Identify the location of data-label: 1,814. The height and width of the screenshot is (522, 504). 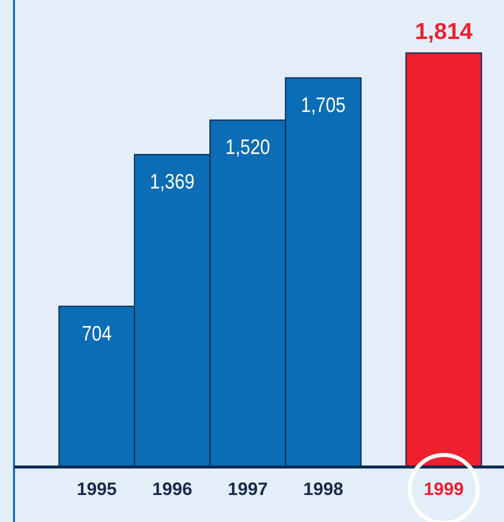
(443, 31).